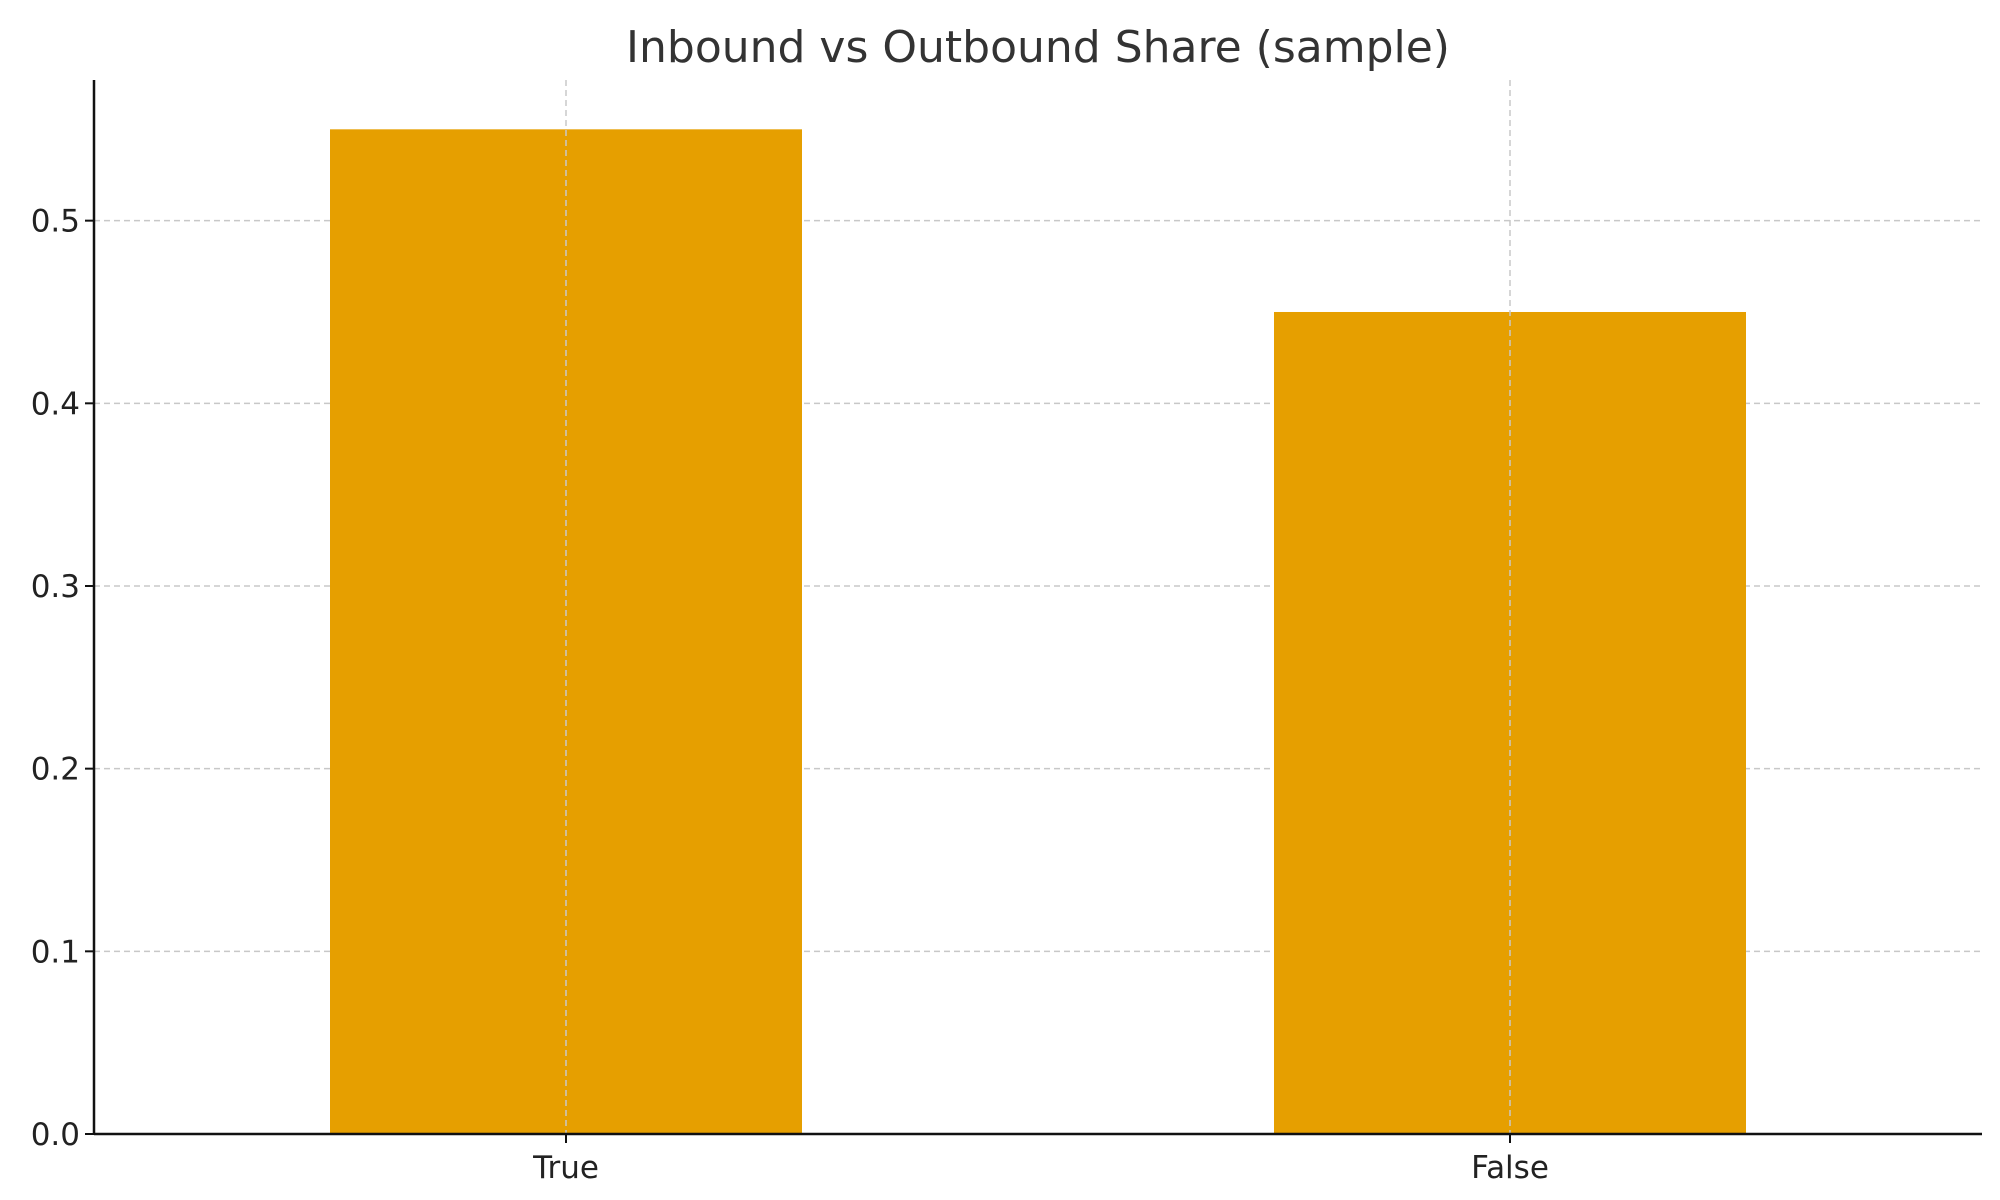 The image size is (2000, 1200). Describe the element at coordinates (55, 404) in the screenshot. I see `y-tick-label: 0.4` at that location.